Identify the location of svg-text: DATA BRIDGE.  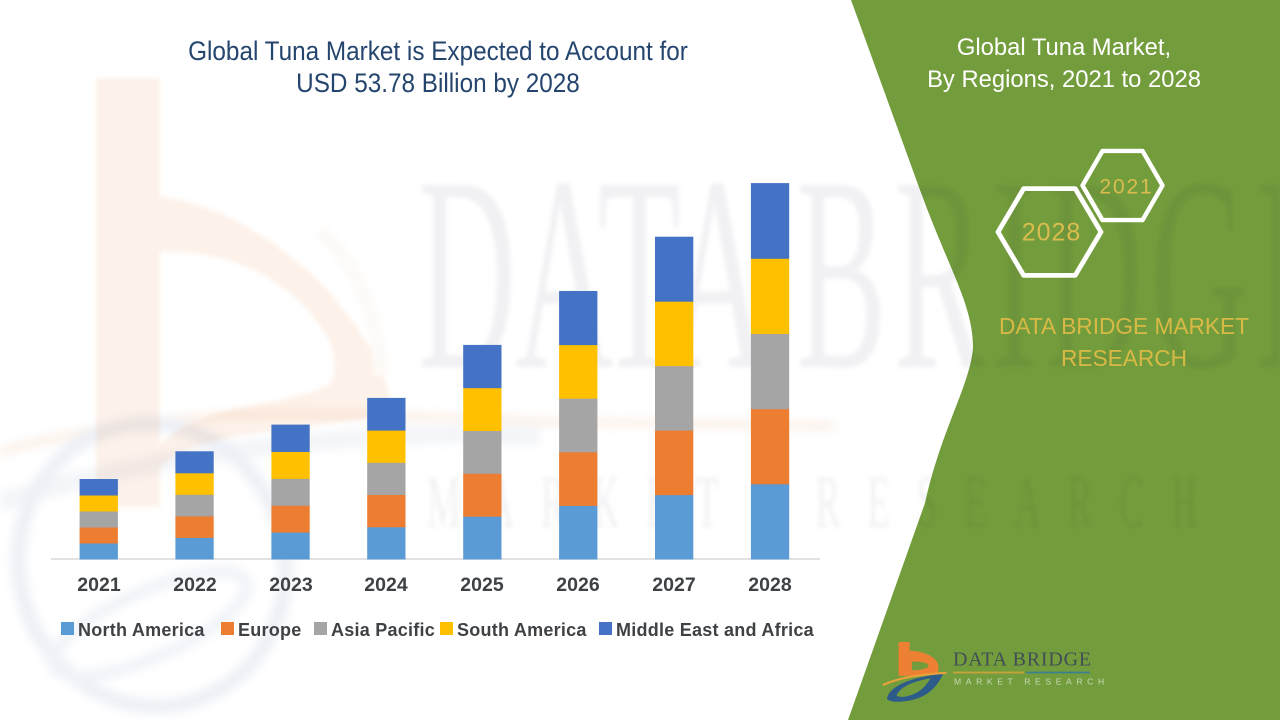
(1022, 660).